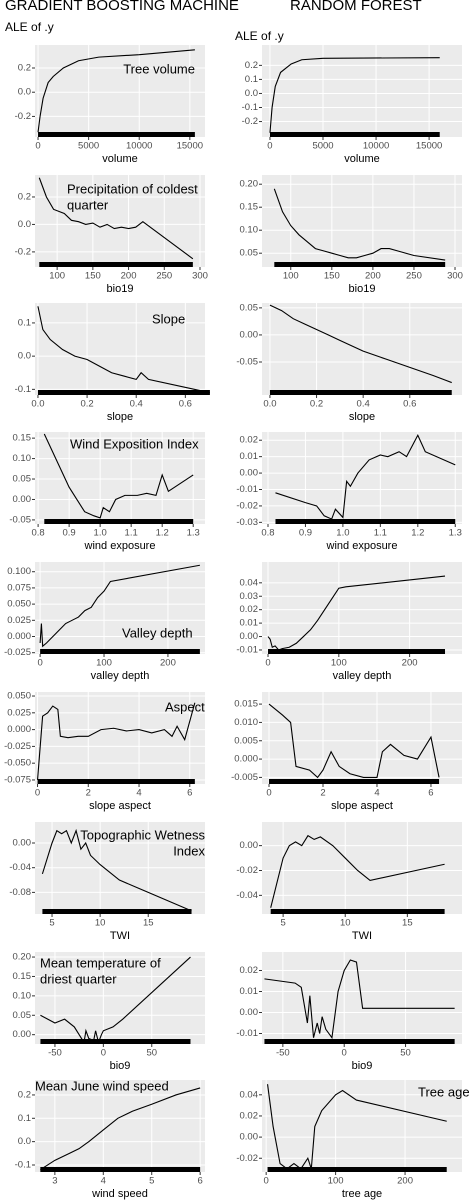 The width and height of the screenshot is (474, 1201). I want to click on y-axis-label: ALE of .y, so click(259, 36).